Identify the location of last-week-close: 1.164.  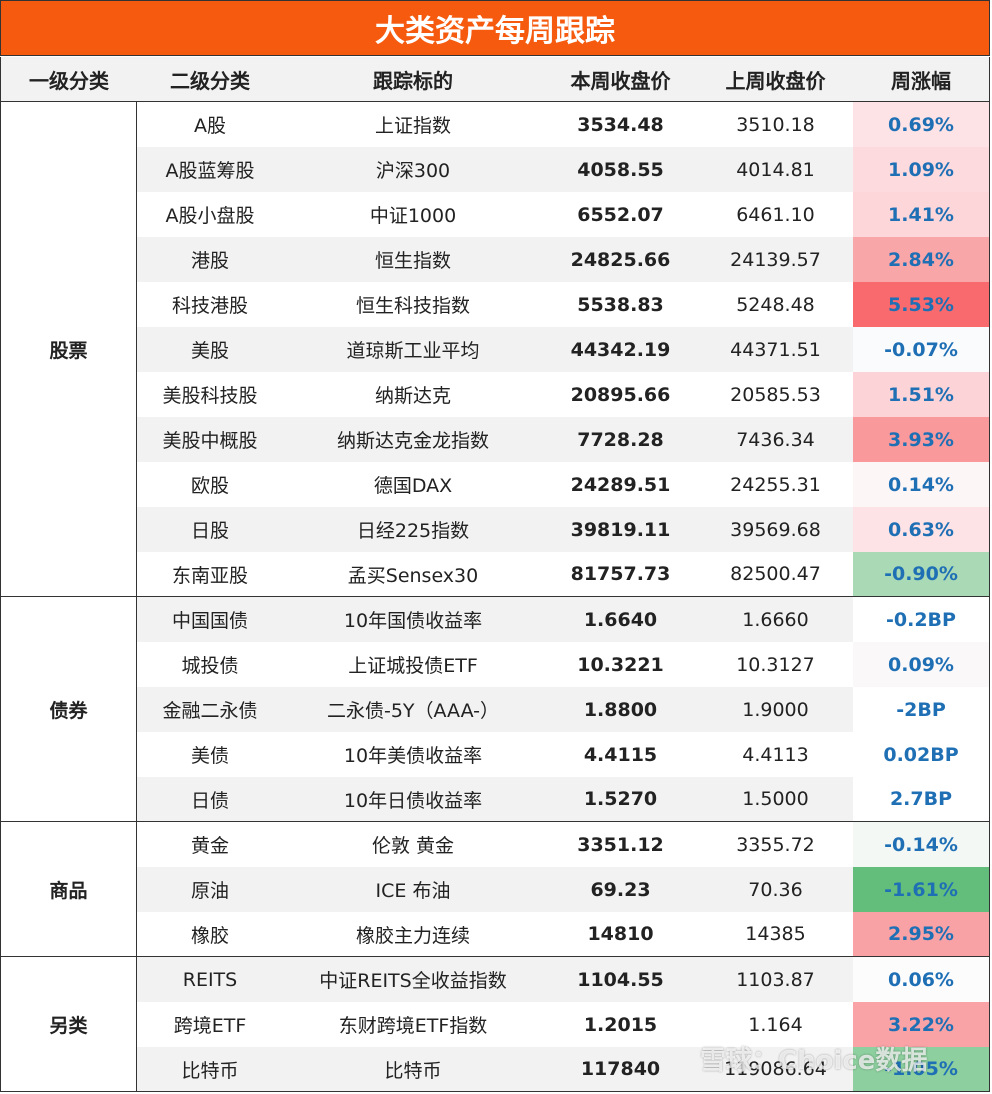
(775, 1024).